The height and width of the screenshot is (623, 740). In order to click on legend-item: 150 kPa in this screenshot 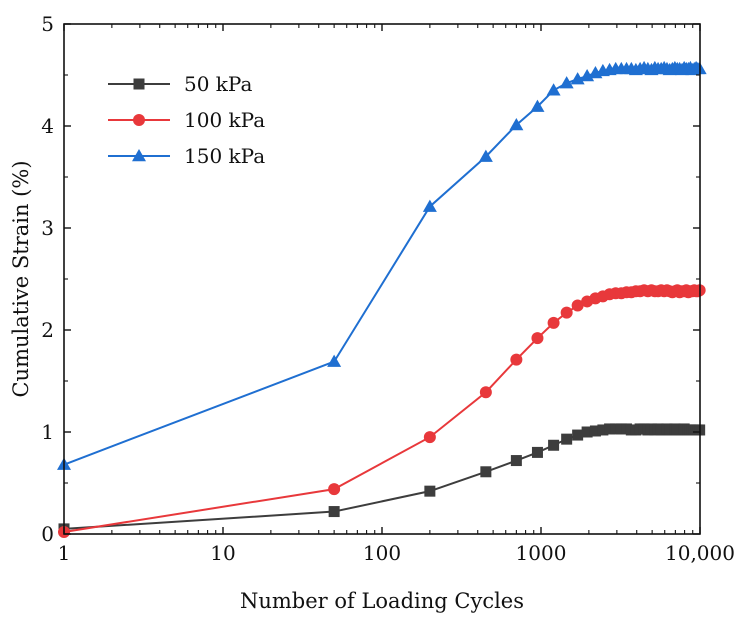, I will do `click(186, 156)`.